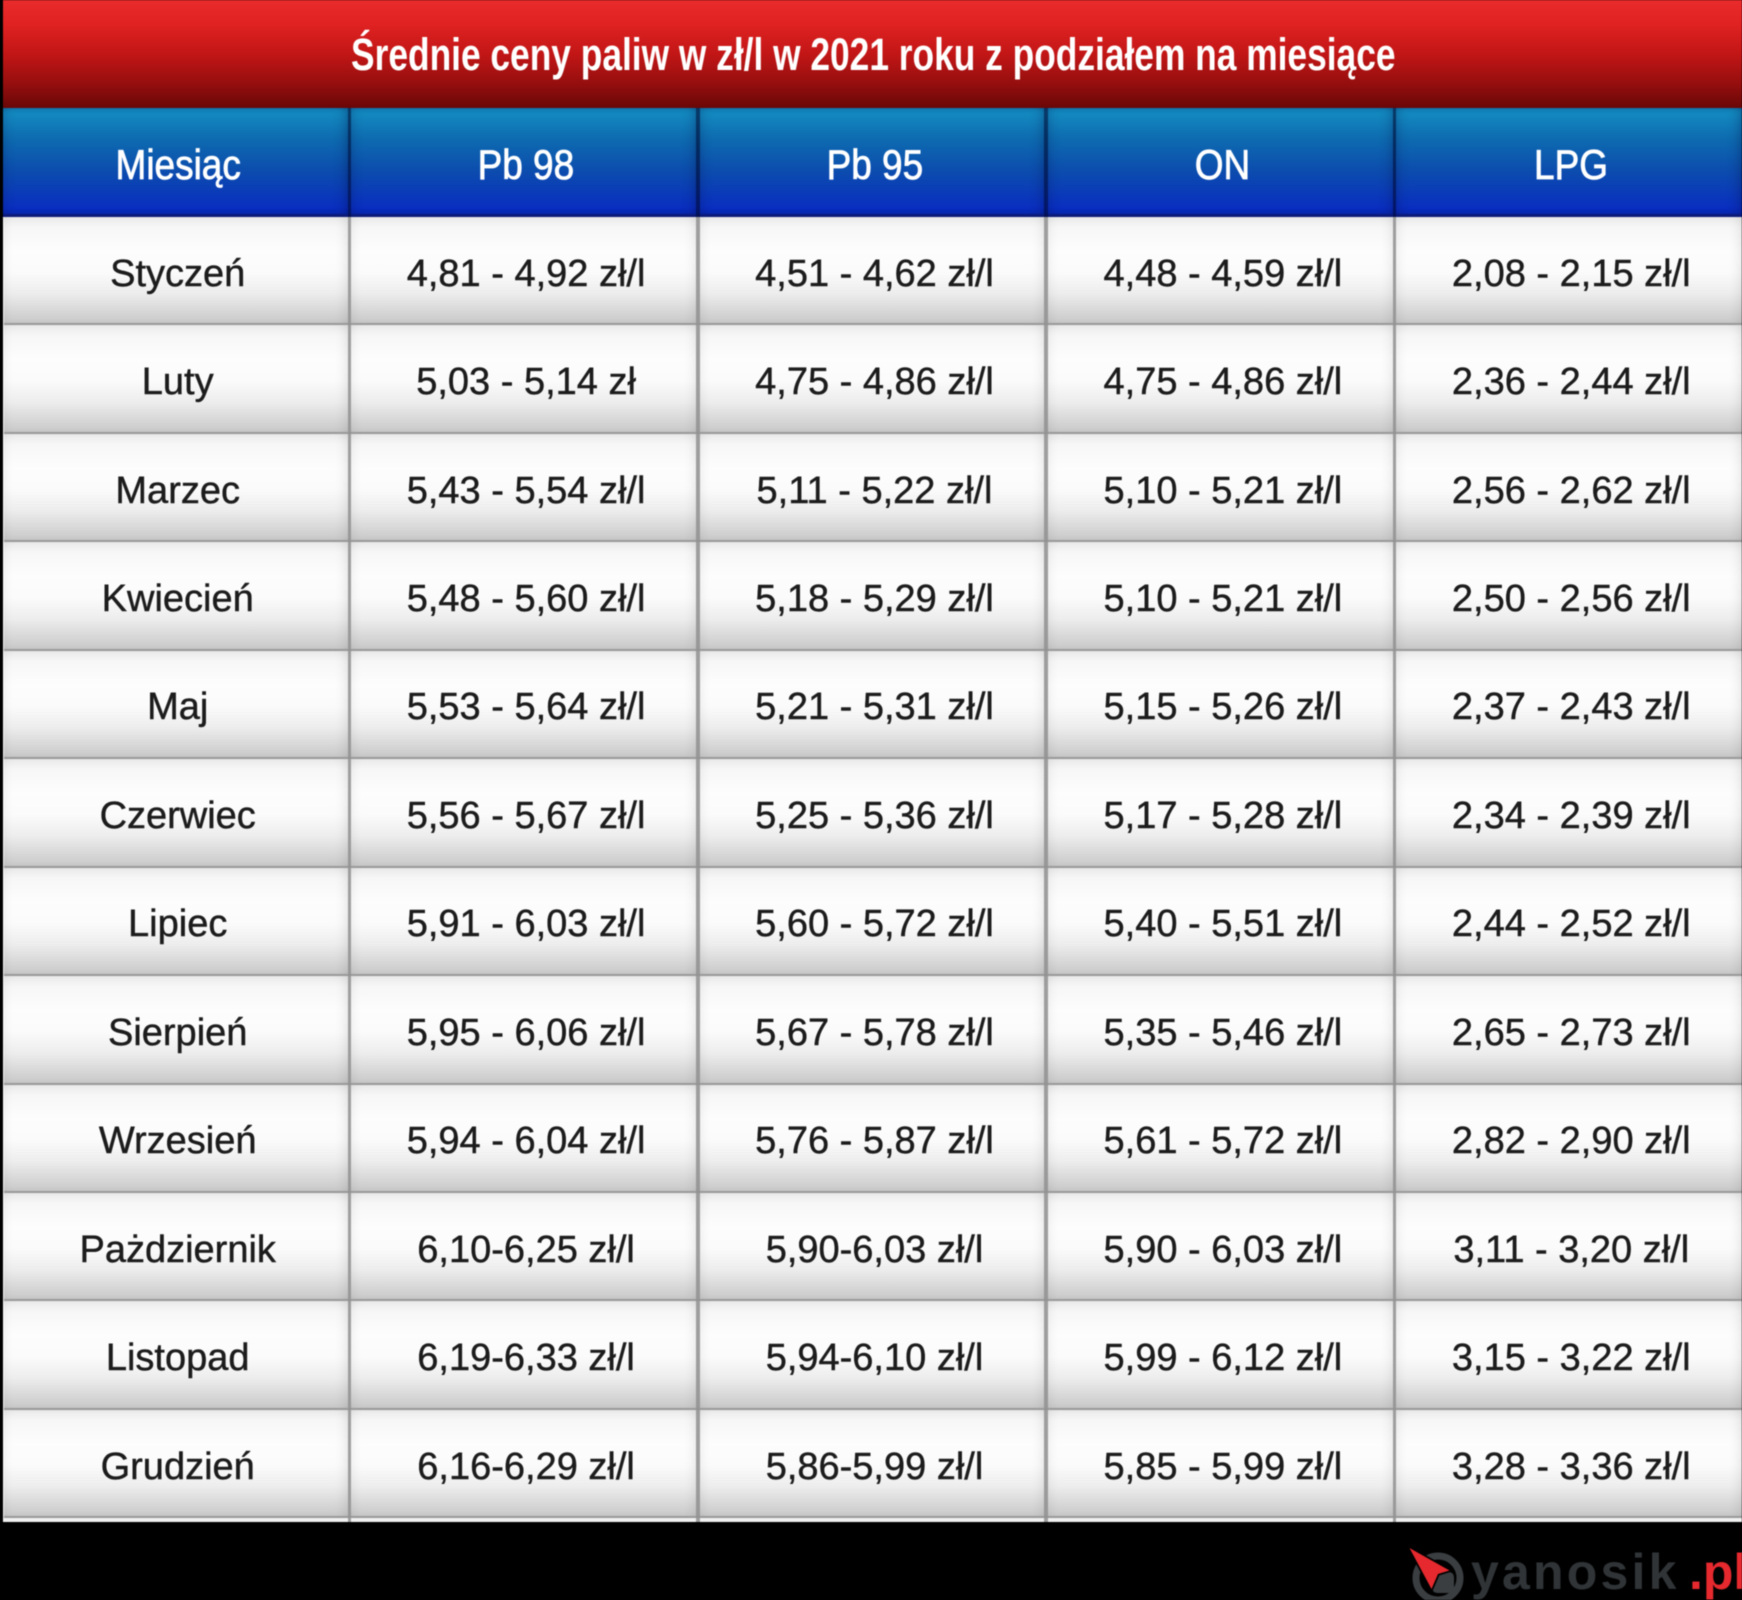 The image size is (1742, 1600). Describe the element at coordinates (1575, 1572) in the screenshot. I see `svg-text: yanosik` at that location.